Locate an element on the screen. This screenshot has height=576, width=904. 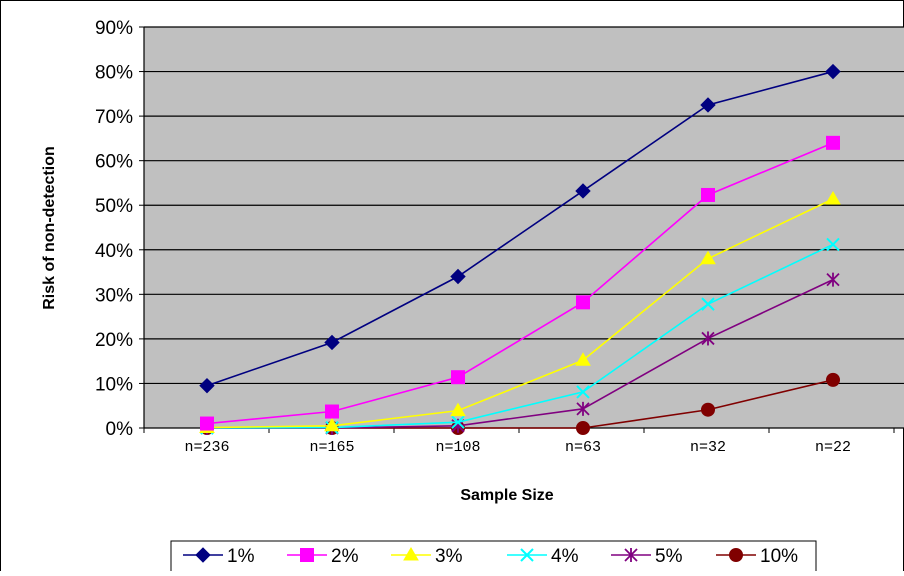
x-tick-label: n=63 is located at coordinates (583, 447).